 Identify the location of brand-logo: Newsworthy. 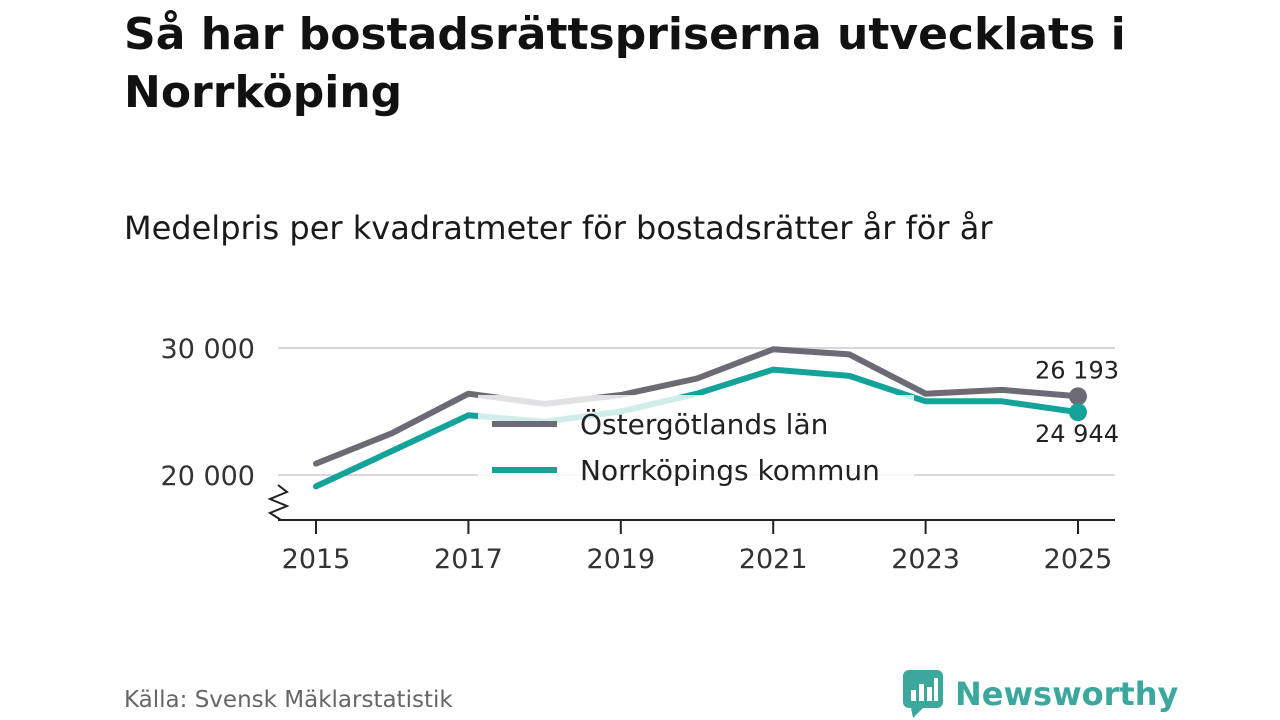
(1040, 694).